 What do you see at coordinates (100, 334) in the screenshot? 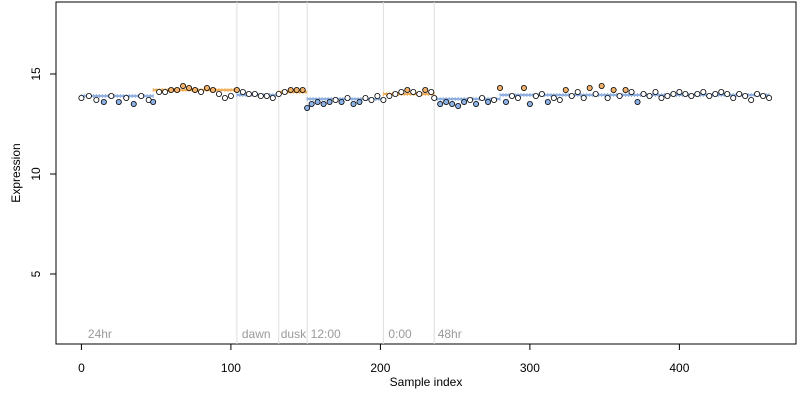
I see `segment-label: 24hr` at bounding box center [100, 334].